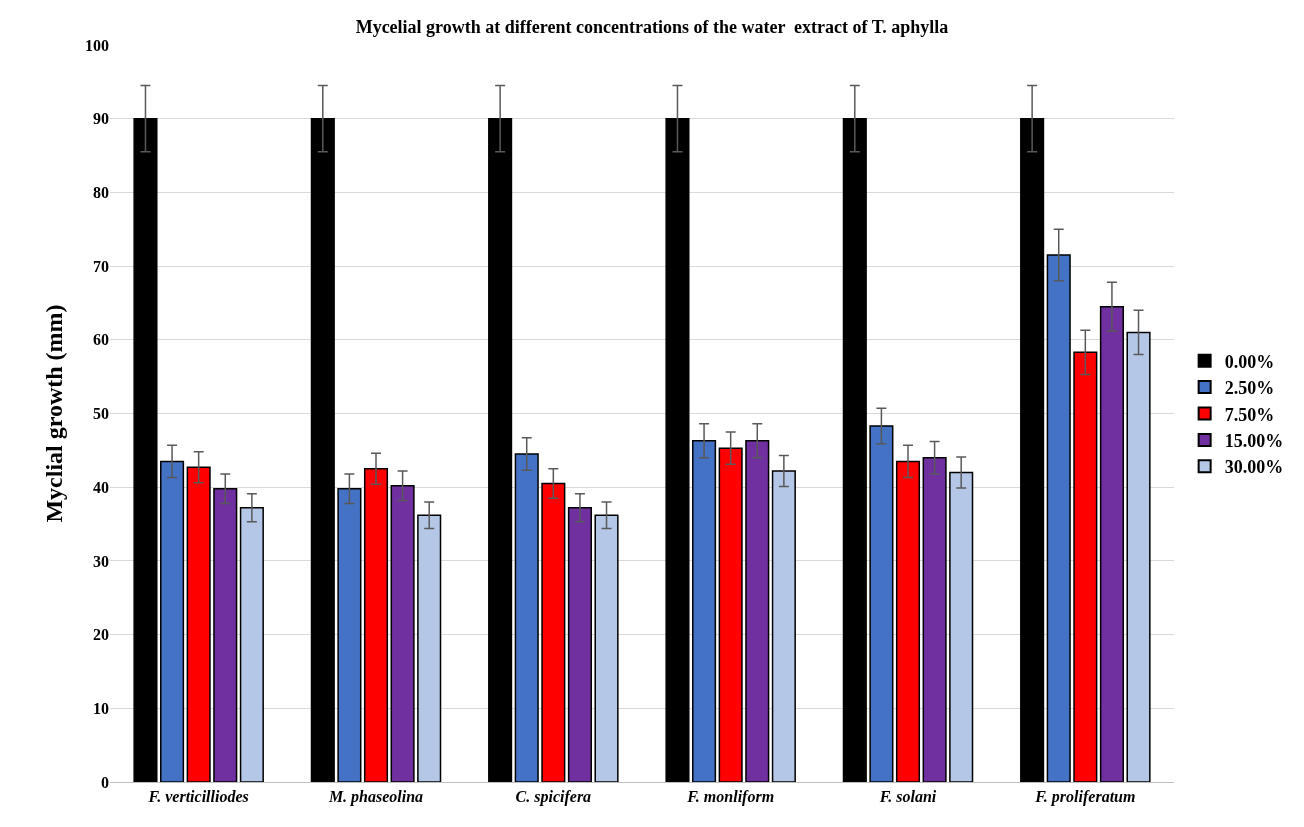 The width and height of the screenshot is (1304, 827). I want to click on legend-label: 2.50%, so click(1249, 388).